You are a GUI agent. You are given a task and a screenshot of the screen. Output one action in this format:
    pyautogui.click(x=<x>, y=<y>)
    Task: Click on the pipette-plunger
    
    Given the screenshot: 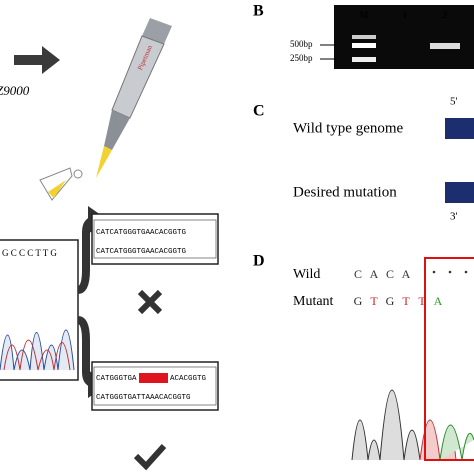 What is the action you would take?
    pyautogui.click(x=157, y=31)
    